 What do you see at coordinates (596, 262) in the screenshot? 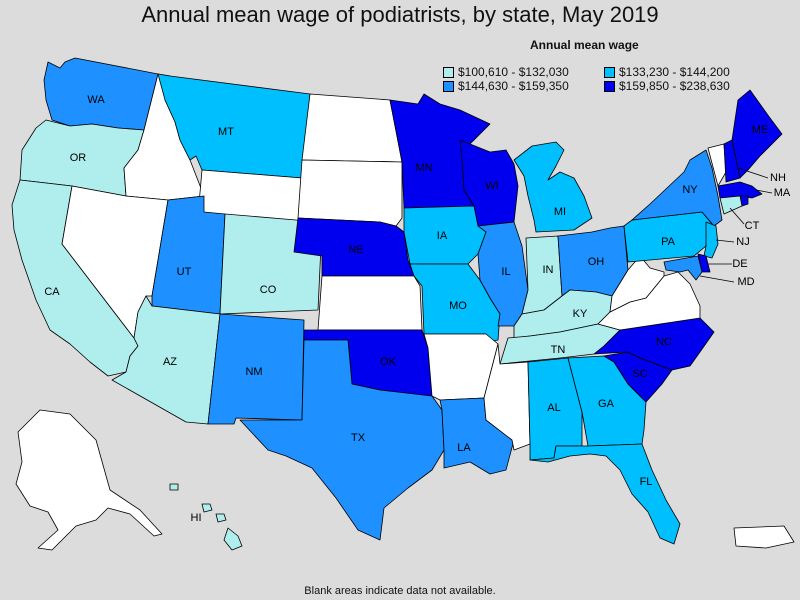
I see `label-oh: OH` at bounding box center [596, 262].